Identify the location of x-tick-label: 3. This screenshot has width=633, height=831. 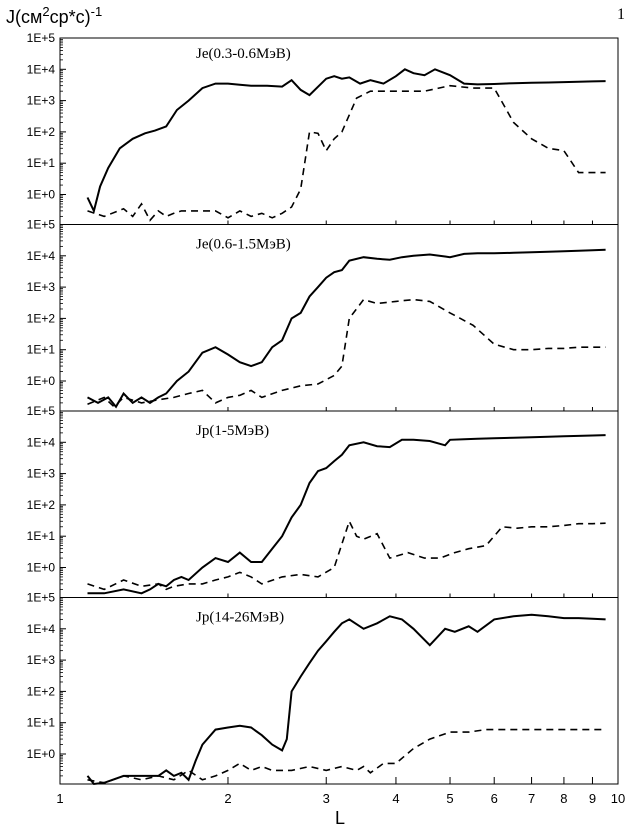
(326, 798).